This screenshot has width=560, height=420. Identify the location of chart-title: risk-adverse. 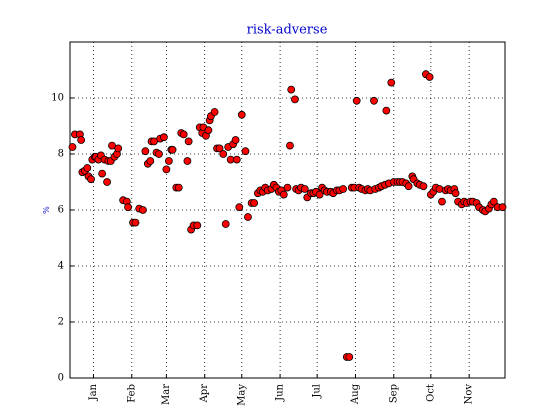
(287, 30).